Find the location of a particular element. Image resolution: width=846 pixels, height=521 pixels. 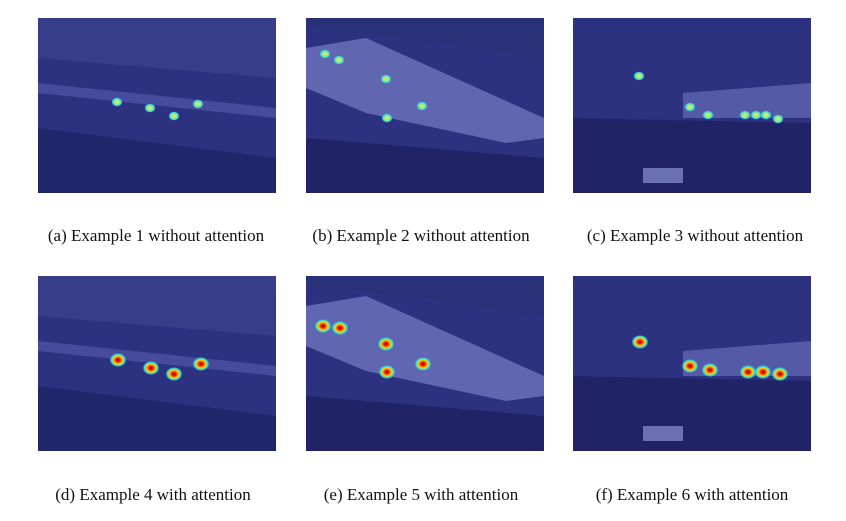

figure-caption: (e) Example 5 with attention is located at coordinates (421, 494).